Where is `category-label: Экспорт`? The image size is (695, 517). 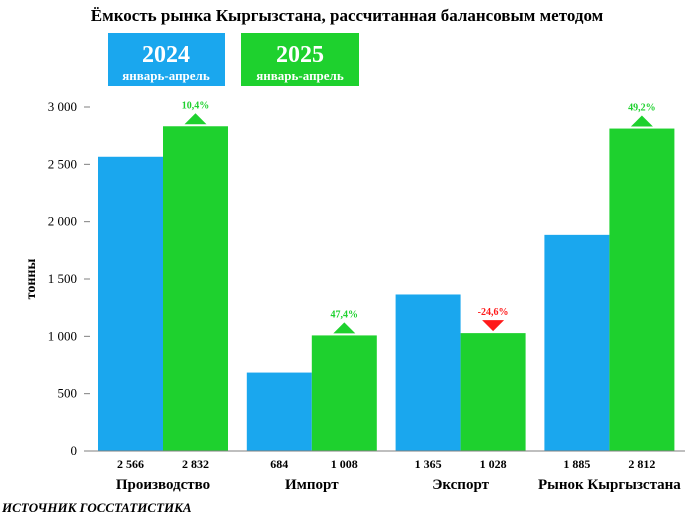 category-label: Экспорт is located at coordinates (460, 485).